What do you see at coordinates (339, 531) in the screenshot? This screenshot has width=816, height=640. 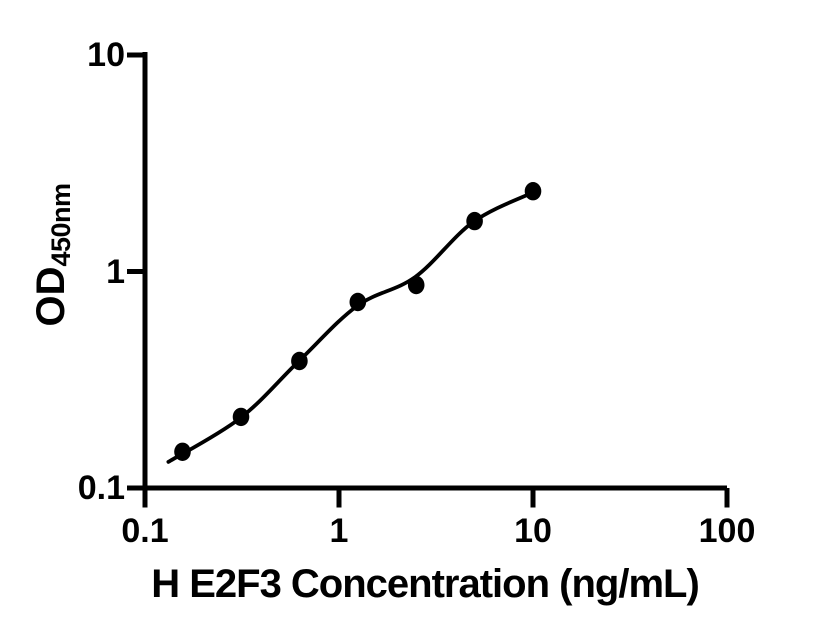 I see `x-tick-label-1: 1` at bounding box center [339, 531].